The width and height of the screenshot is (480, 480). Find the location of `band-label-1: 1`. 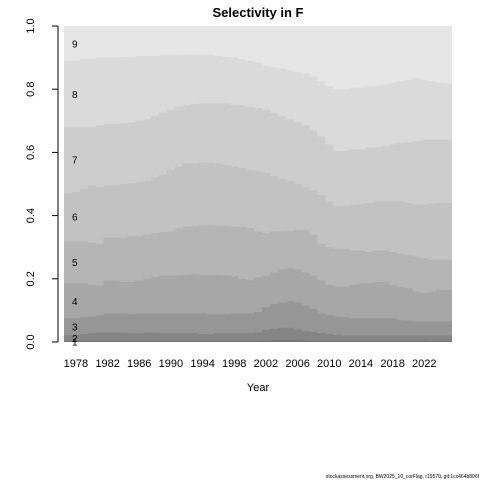

band-label-1: 1 is located at coordinates (75, 342).